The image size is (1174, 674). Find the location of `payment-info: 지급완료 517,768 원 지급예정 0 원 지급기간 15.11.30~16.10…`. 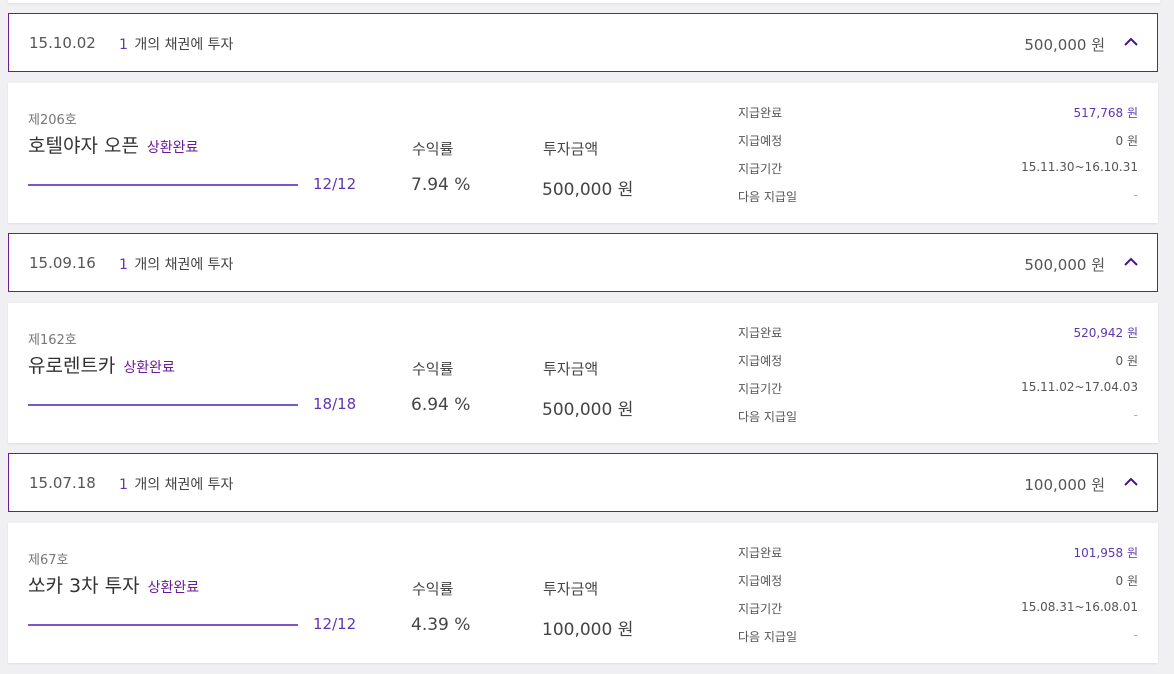

payment-info: 지급완료 517,768 원 지급예정 0 원 지급기간 15.11.30~16.10… is located at coordinates (938, 156).